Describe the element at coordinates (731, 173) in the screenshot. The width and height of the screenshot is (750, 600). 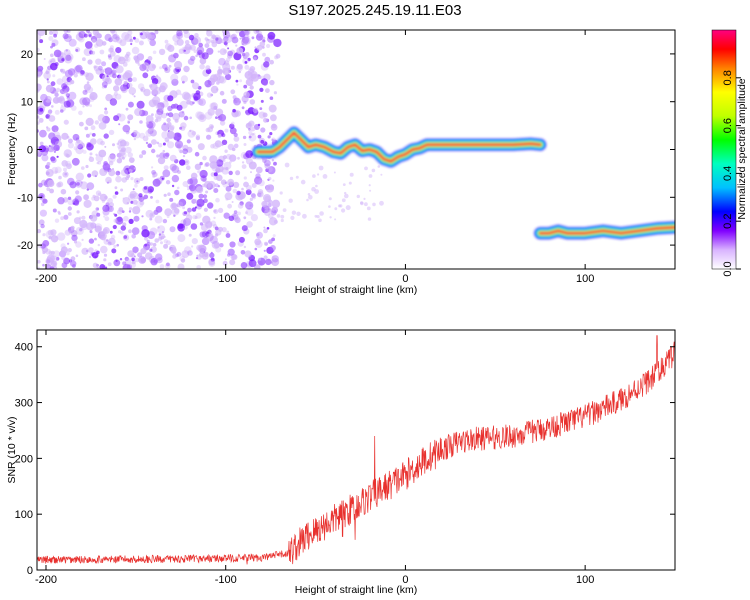
I see `colorbar-ticks: 0.0 0.2 0.4 0.6 0.8` at that location.